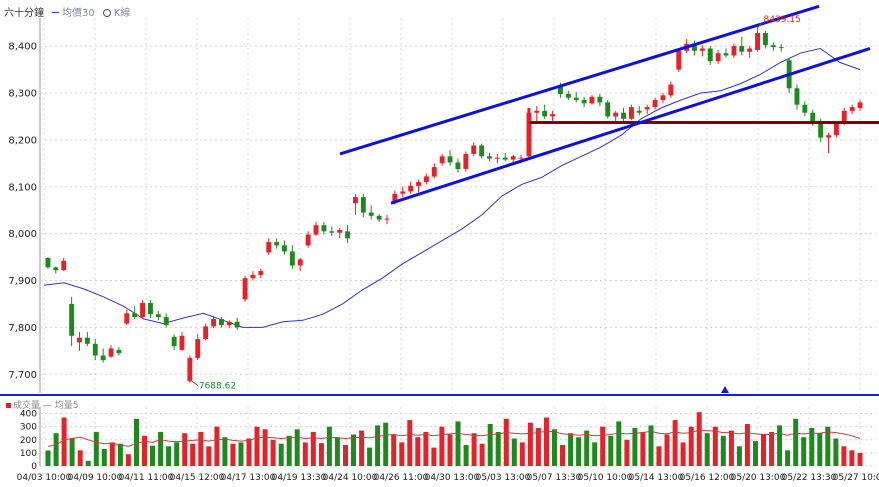 This screenshot has height=487, width=879. I want to click on x-tick-label: 05/14 13:00, so click(656, 478).